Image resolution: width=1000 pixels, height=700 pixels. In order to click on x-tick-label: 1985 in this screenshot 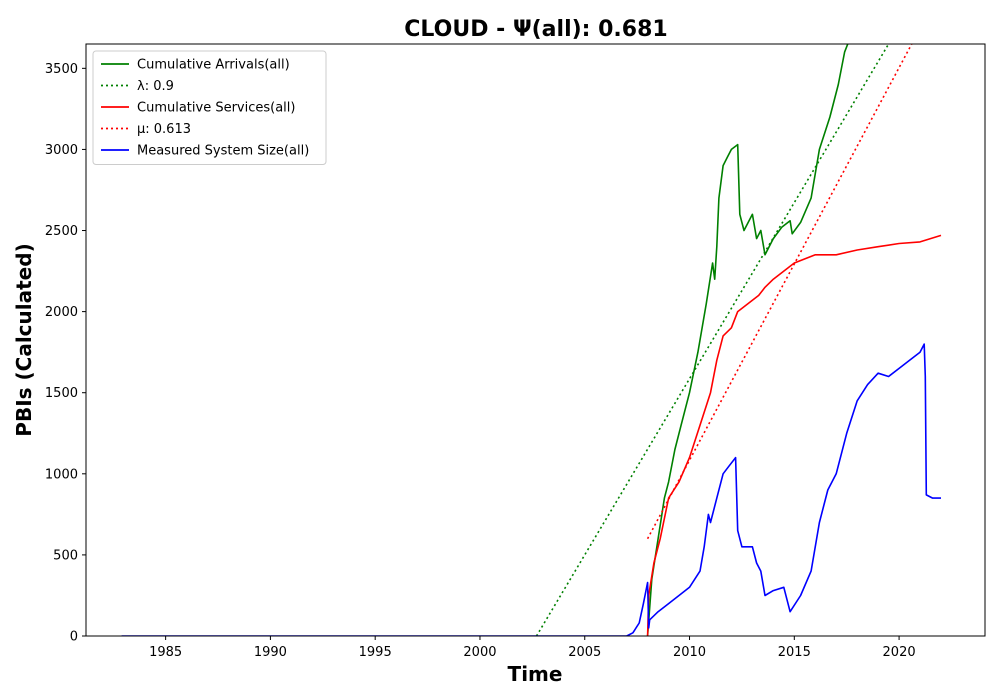, I will do `click(165, 652)`.